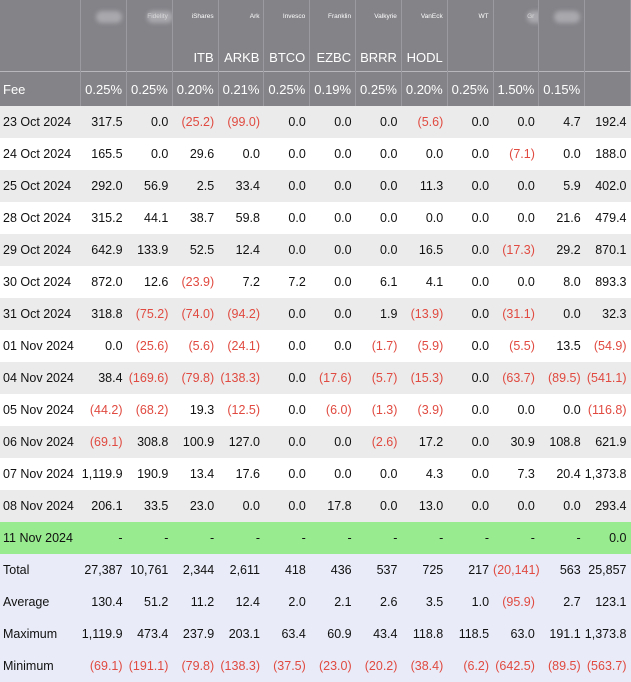  What do you see at coordinates (149, 218) in the screenshot?
I see `flow-value-cell: 44.1` at bounding box center [149, 218].